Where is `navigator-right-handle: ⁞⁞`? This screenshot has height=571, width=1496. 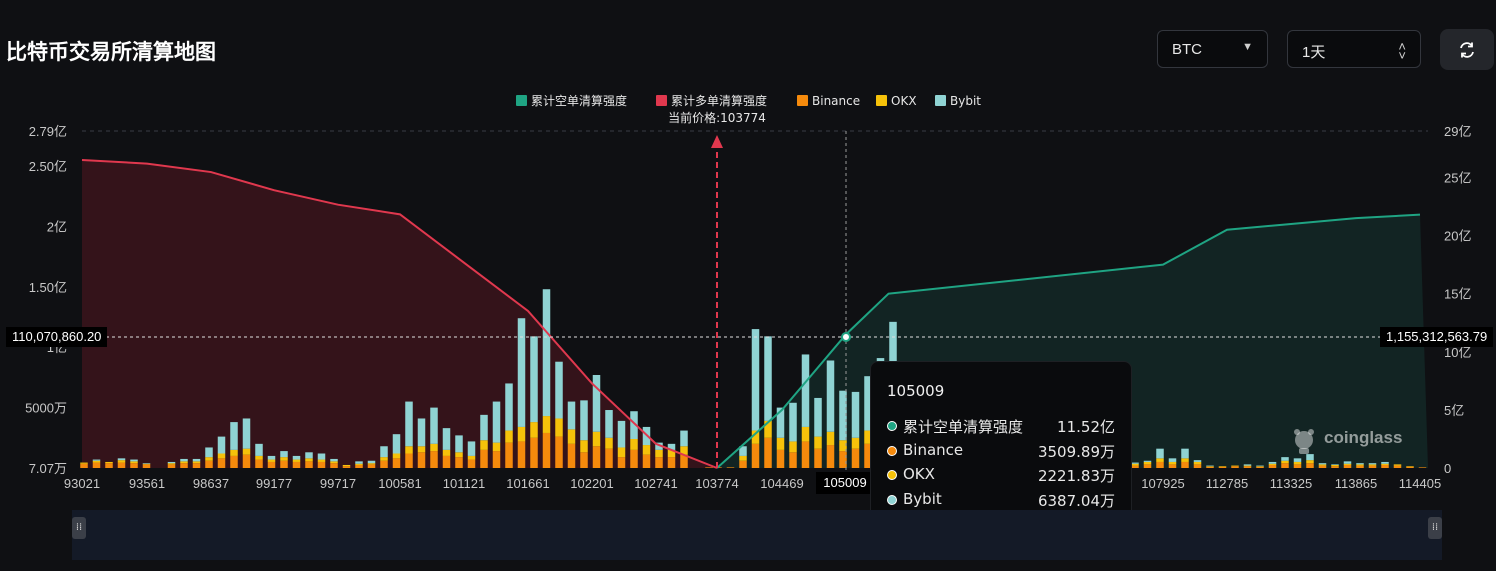
navigator-right-handle: ⁞⁞ is located at coordinates (1435, 528).